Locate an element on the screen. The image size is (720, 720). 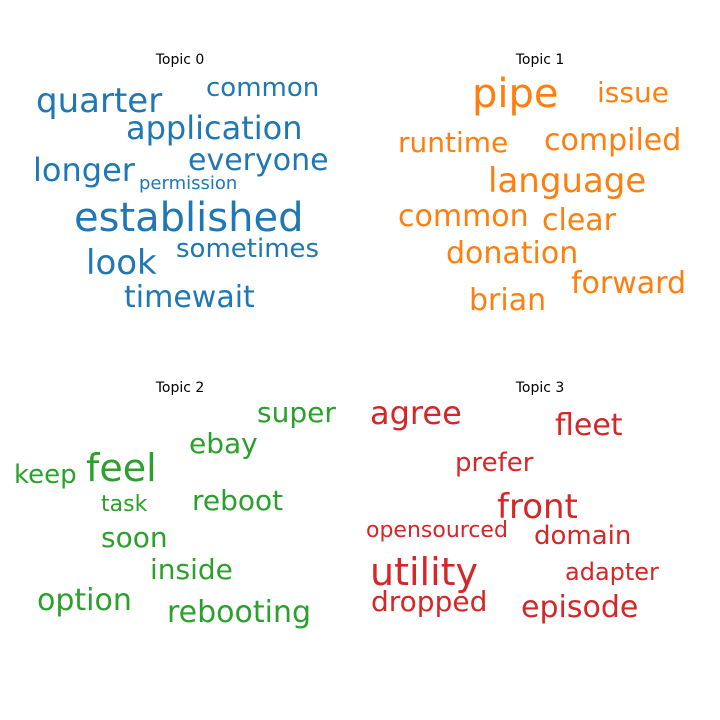
topic-0-word-look: look is located at coordinates (121, 263).